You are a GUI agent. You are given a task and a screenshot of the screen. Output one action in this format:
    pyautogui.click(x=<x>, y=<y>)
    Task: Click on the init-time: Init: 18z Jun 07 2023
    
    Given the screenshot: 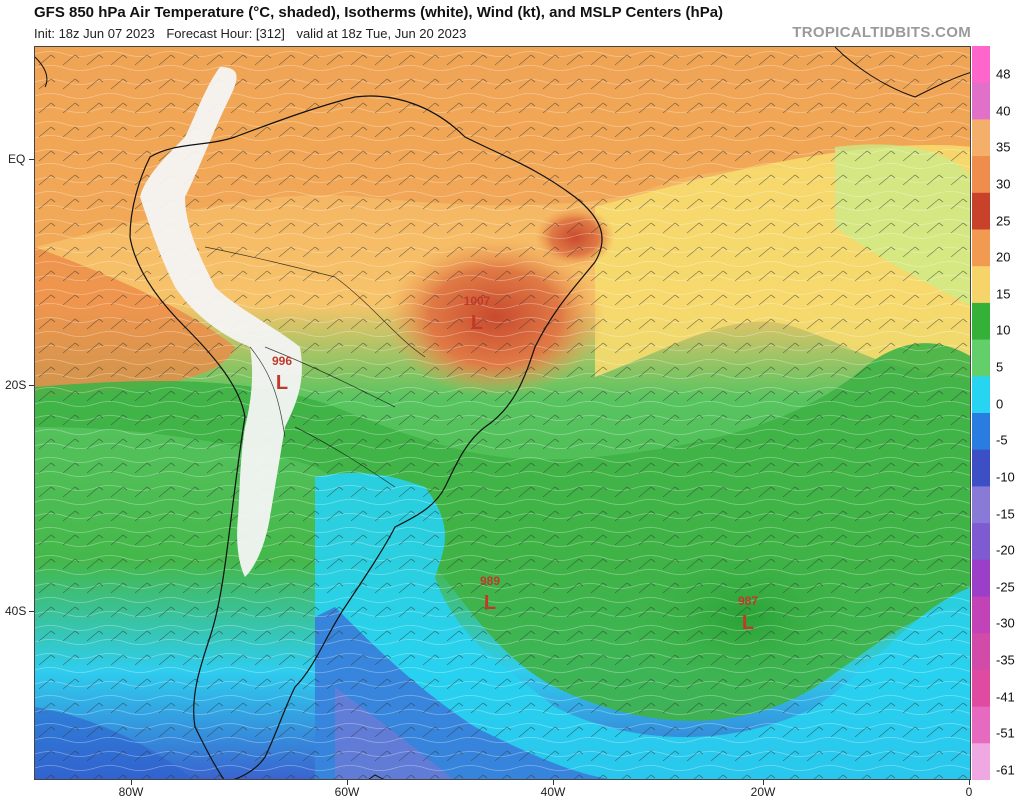 What is the action you would take?
    pyautogui.click(x=94, y=33)
    